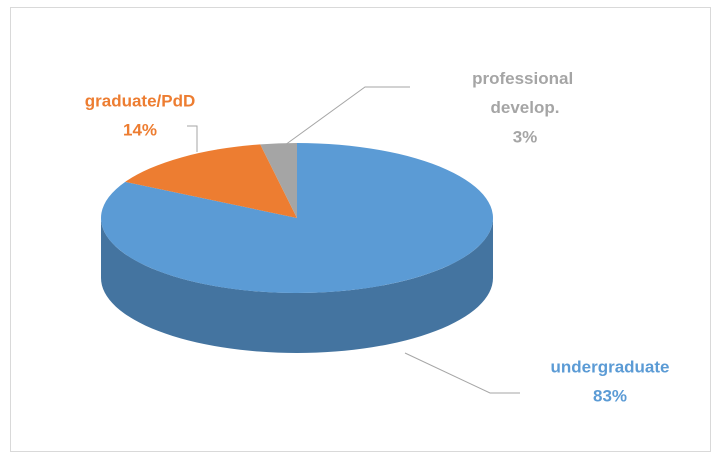 This screenshot has width=712, height=453. What do you see at coordinates (140, 129) in the screenshot?
I see `value-label: 14%` at bounding box center [140, 129].